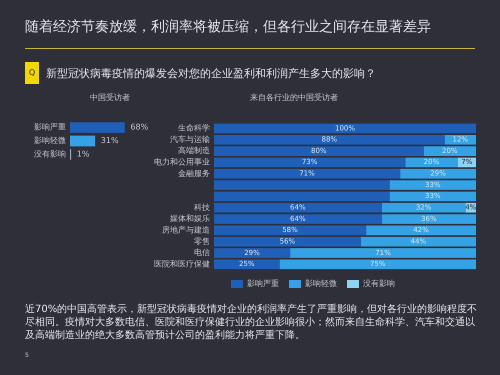 This screenshot has height=375, width=500. Describe the element at coordinates (110, 97) in the screenshot. I see `chart-title: 中国受访者` at that location.